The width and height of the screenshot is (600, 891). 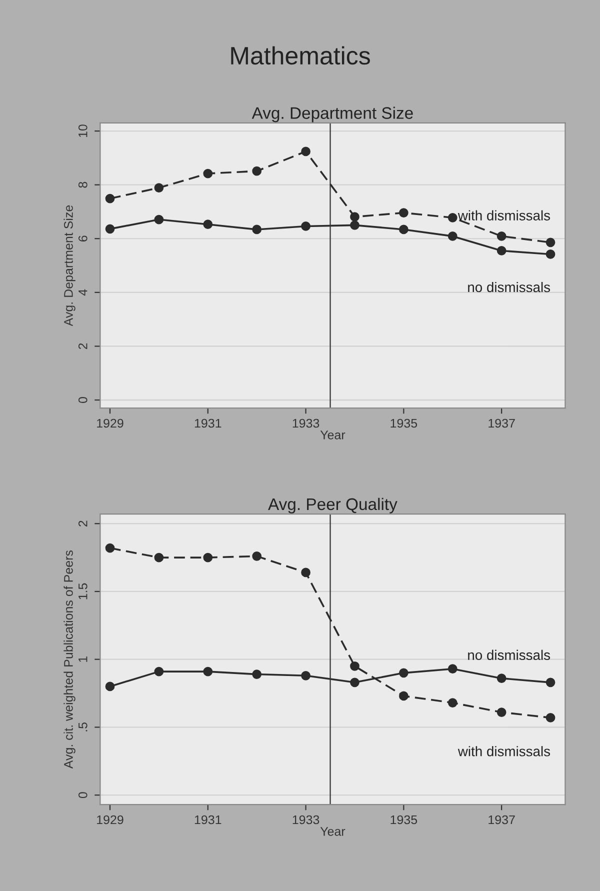 I want to click on y-tick-label: 1, so click(x=83, y=659).